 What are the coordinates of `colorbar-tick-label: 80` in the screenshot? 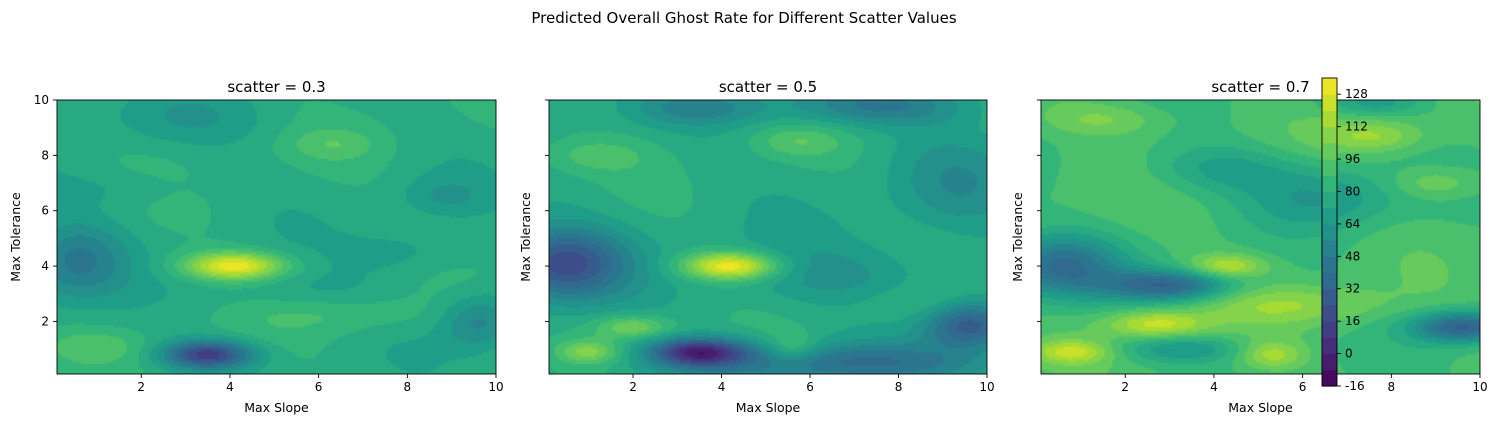 It's located at (1352, 191).